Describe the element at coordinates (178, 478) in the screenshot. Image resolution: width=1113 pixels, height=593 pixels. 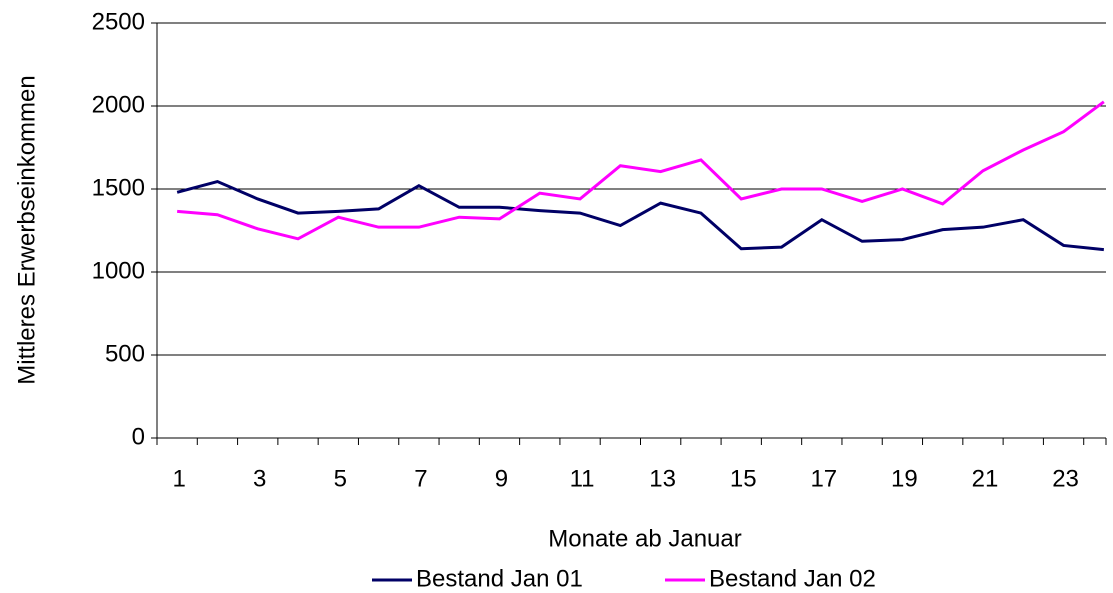
I see `x-tick-label: 1` at that location.